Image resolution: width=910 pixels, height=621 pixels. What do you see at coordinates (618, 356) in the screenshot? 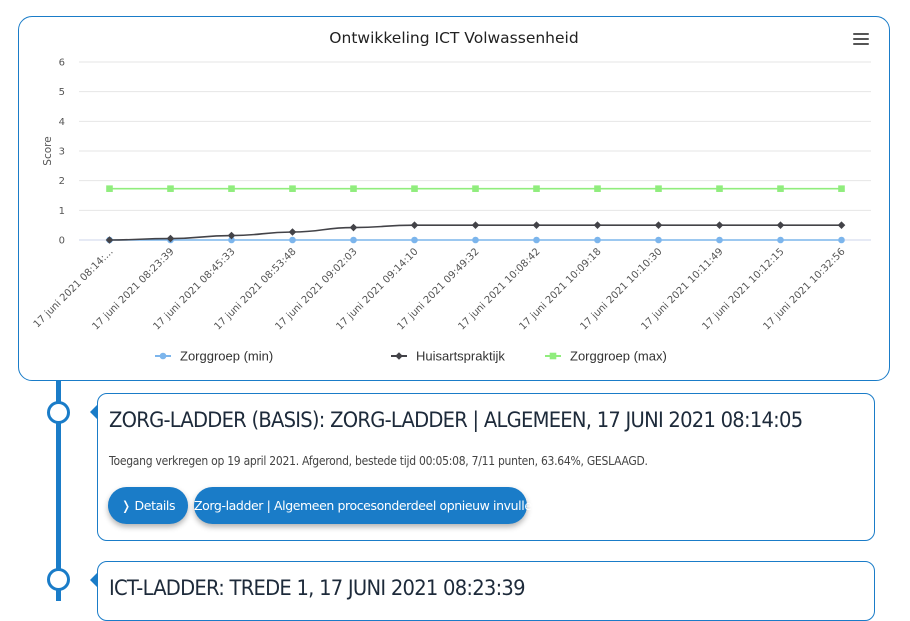
I see `legend-label: Zorggroep (max)` at bounding box center [618, 356].